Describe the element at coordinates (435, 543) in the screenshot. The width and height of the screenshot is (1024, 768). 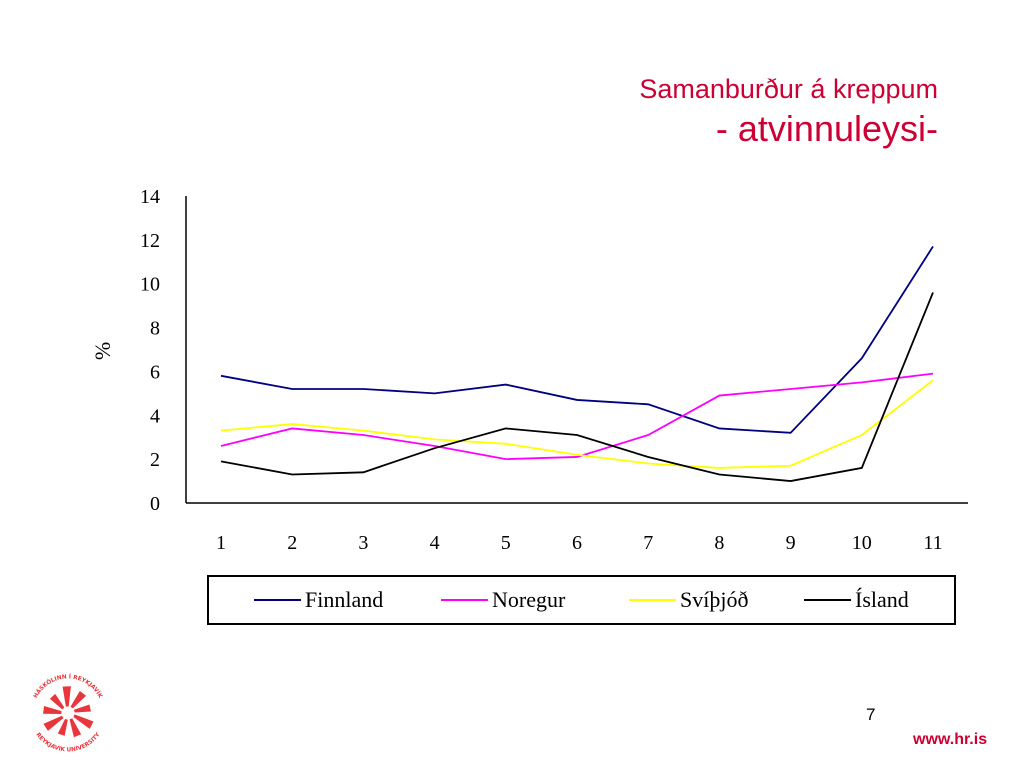
I see `x-tick-label: 4` at that location.